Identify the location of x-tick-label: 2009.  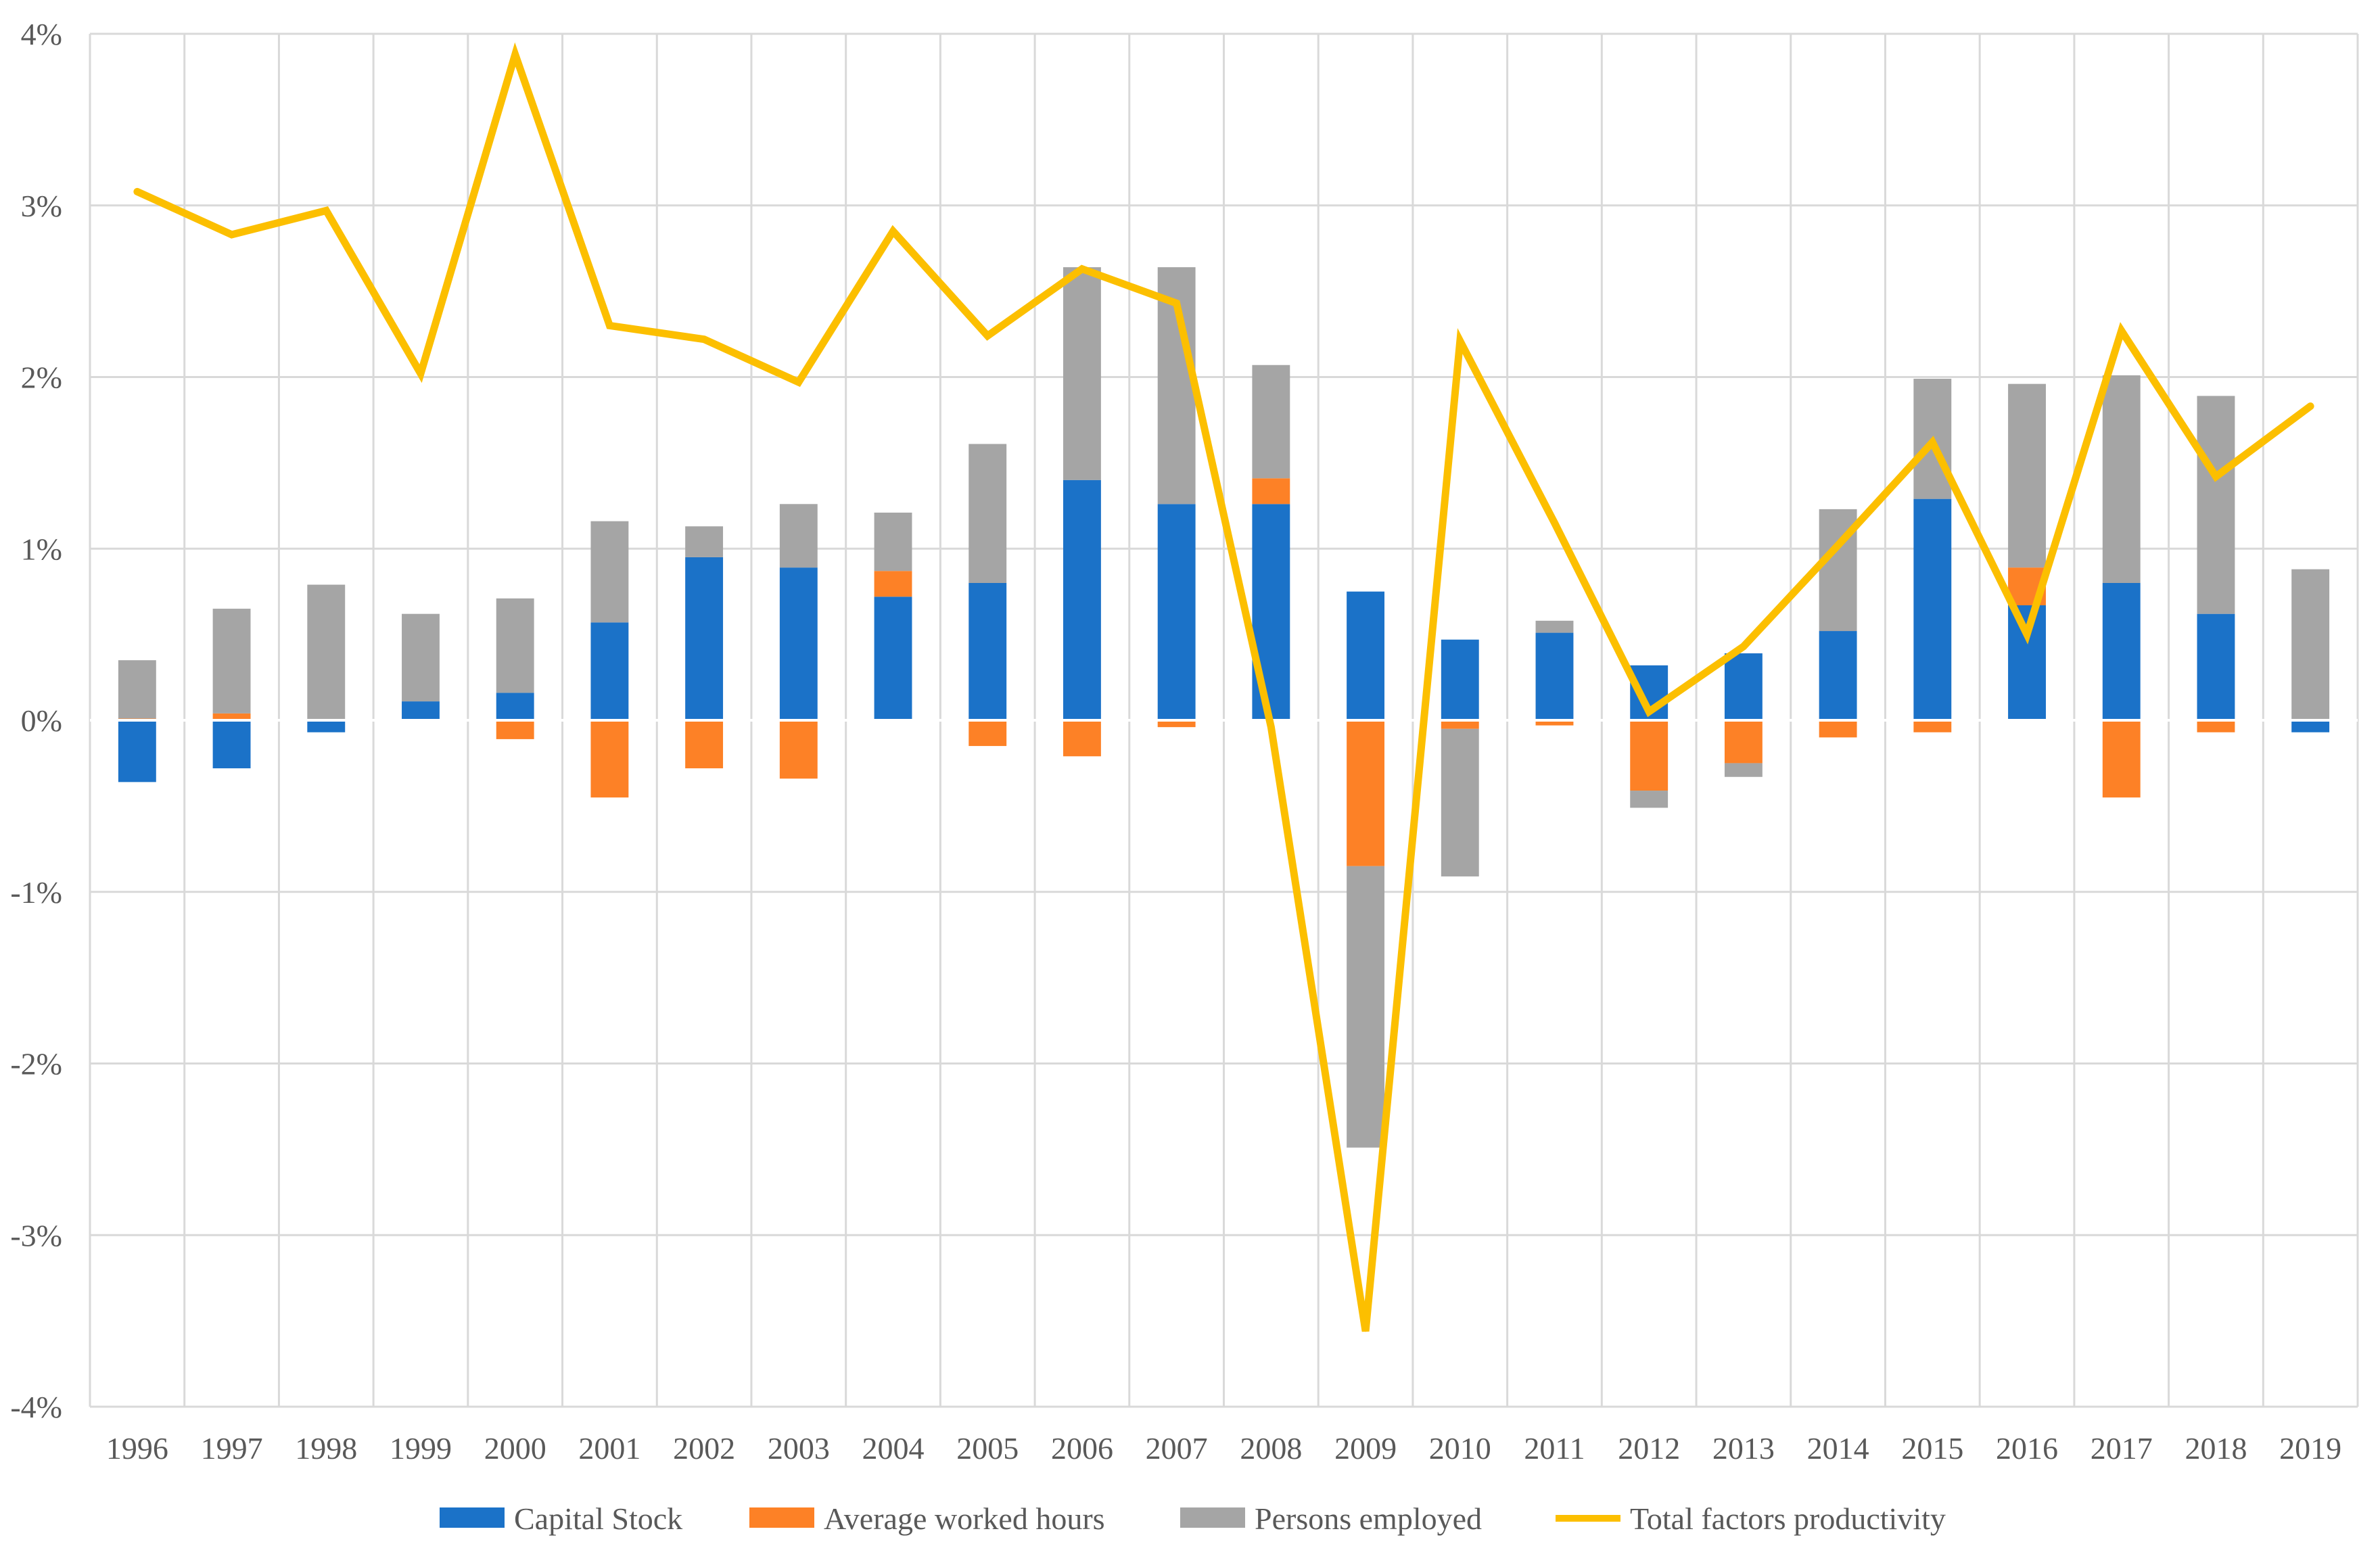
(1366, 1448).